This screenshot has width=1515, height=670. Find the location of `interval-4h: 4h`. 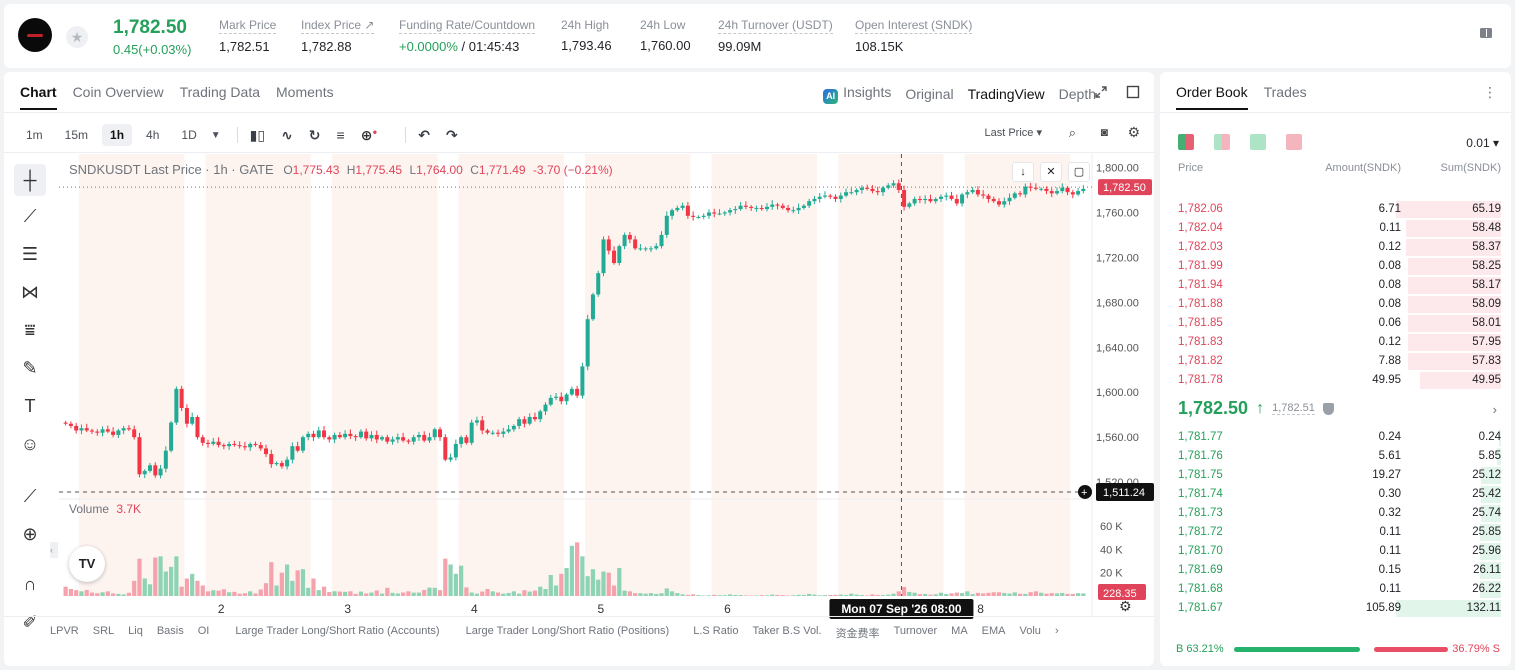

interval-4h: 4h is located at coordinates (153, 135).